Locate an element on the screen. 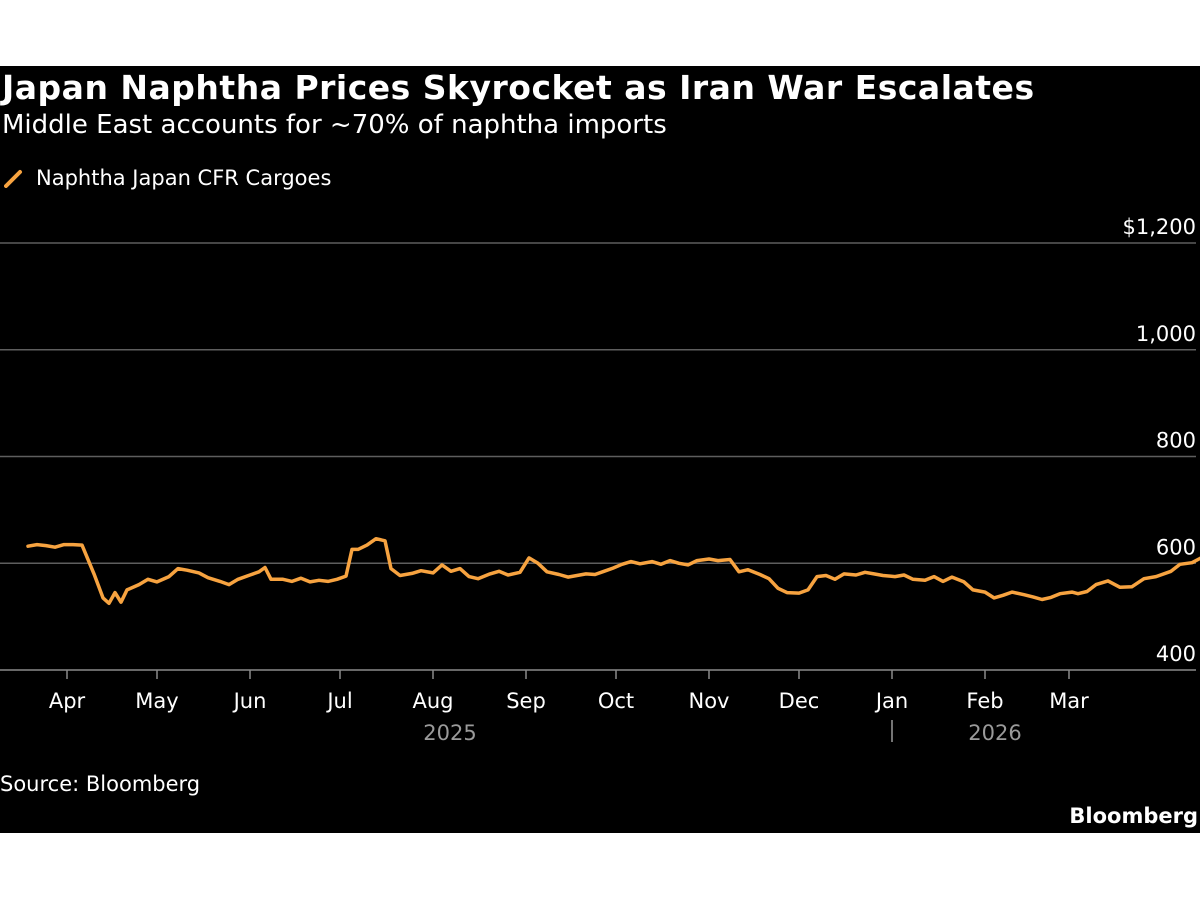 The image size is (1200, 900). x-tick-label: Feb is located at coordinates (984, 701).